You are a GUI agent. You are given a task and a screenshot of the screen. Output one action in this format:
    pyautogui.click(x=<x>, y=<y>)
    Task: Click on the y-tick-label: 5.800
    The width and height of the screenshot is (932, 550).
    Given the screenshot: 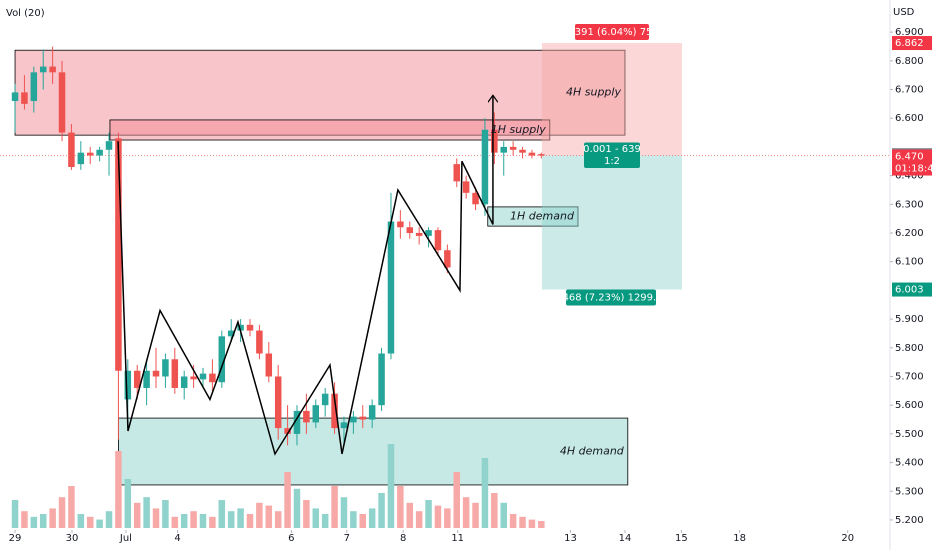 What is the action you would take?
    pyautogui.click(x=909, y=348)
    